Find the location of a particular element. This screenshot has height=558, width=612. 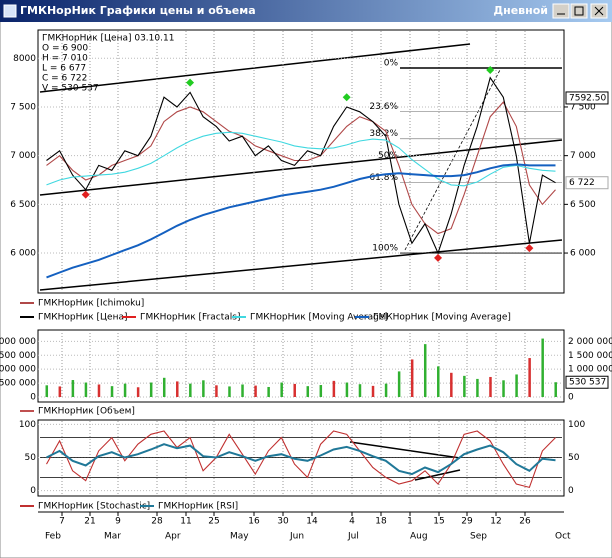

y2-tick-label: 7 000 is located at coordinates (583, 156).